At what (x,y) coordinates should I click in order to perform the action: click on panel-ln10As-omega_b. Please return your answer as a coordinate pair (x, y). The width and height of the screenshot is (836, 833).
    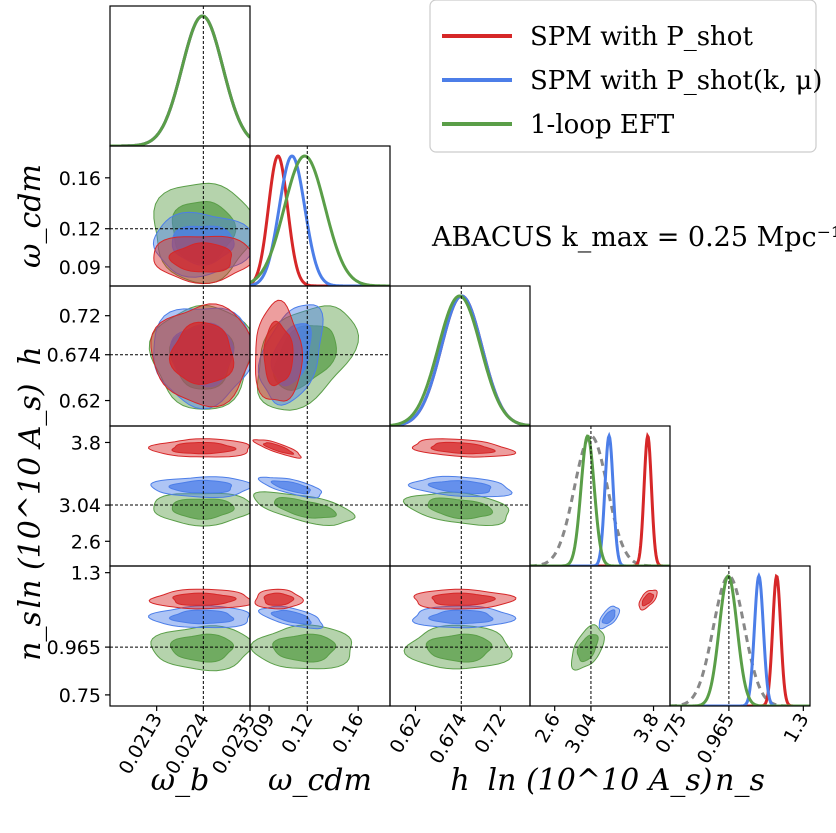
    Looking at the image, I should click on (180, 496).